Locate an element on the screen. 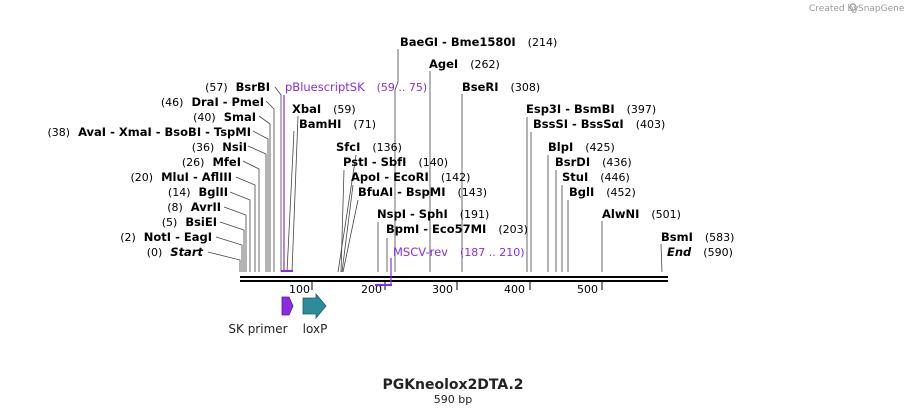 The image size is (907, 415). tick-label-400: 400 is located at coordinates (514, 289).